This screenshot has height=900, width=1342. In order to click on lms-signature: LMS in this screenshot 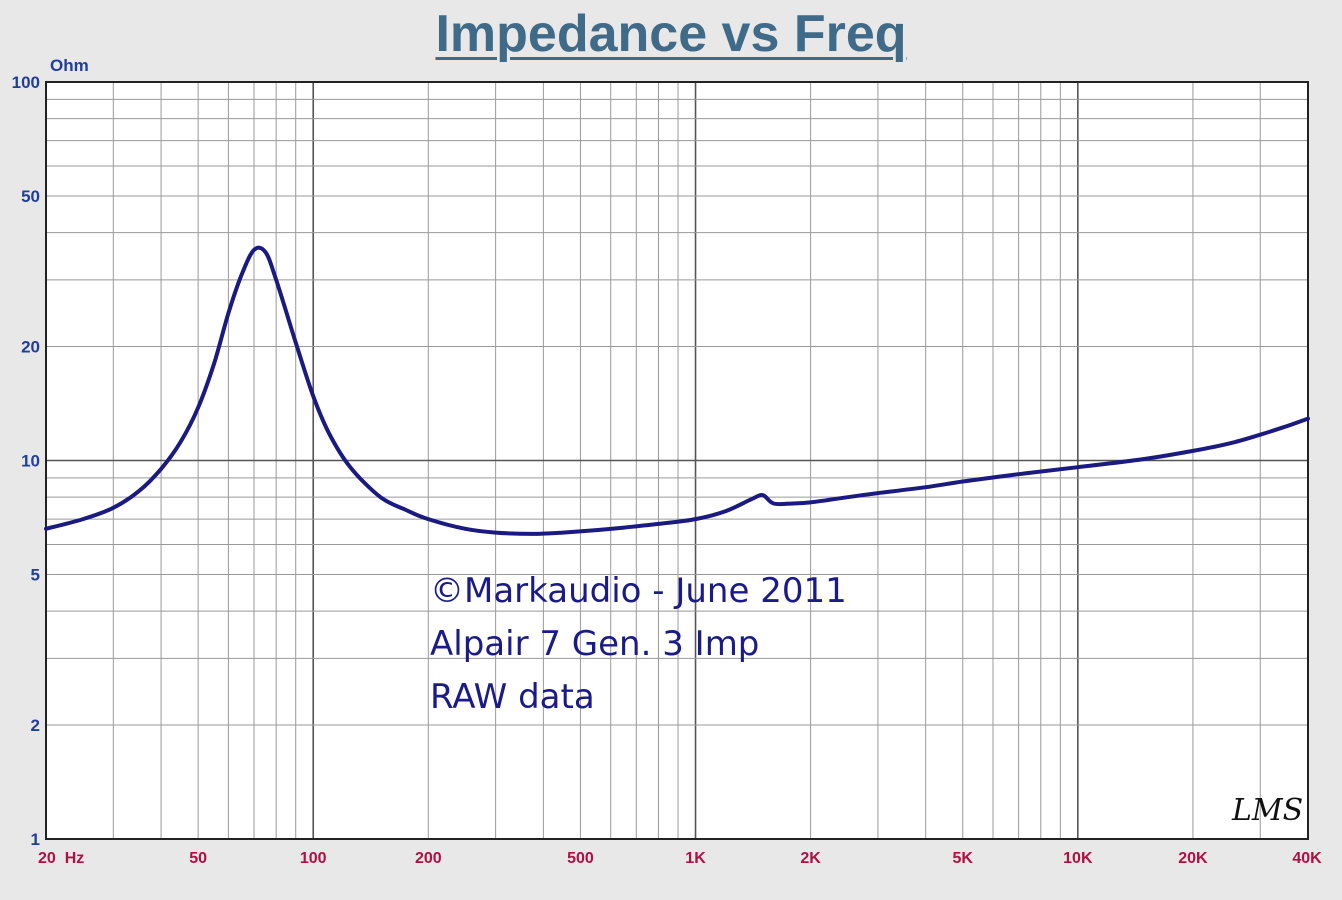, I will do `click(1267, 810)`.